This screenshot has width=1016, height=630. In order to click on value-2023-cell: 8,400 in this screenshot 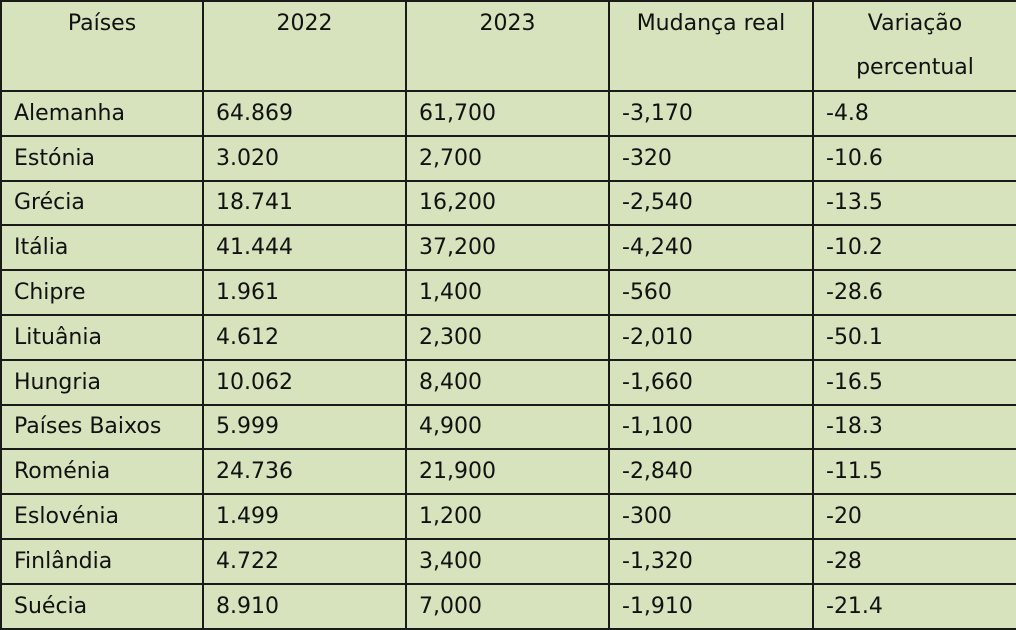, I will do `click(507, 382)`.